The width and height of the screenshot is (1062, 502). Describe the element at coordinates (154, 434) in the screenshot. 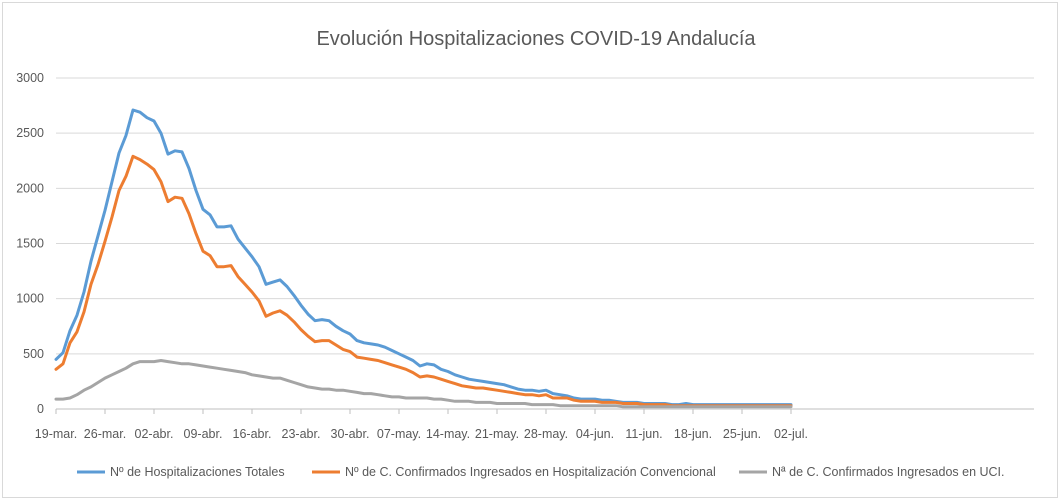

I see `x-tick-label: 02-abr.` at that location.